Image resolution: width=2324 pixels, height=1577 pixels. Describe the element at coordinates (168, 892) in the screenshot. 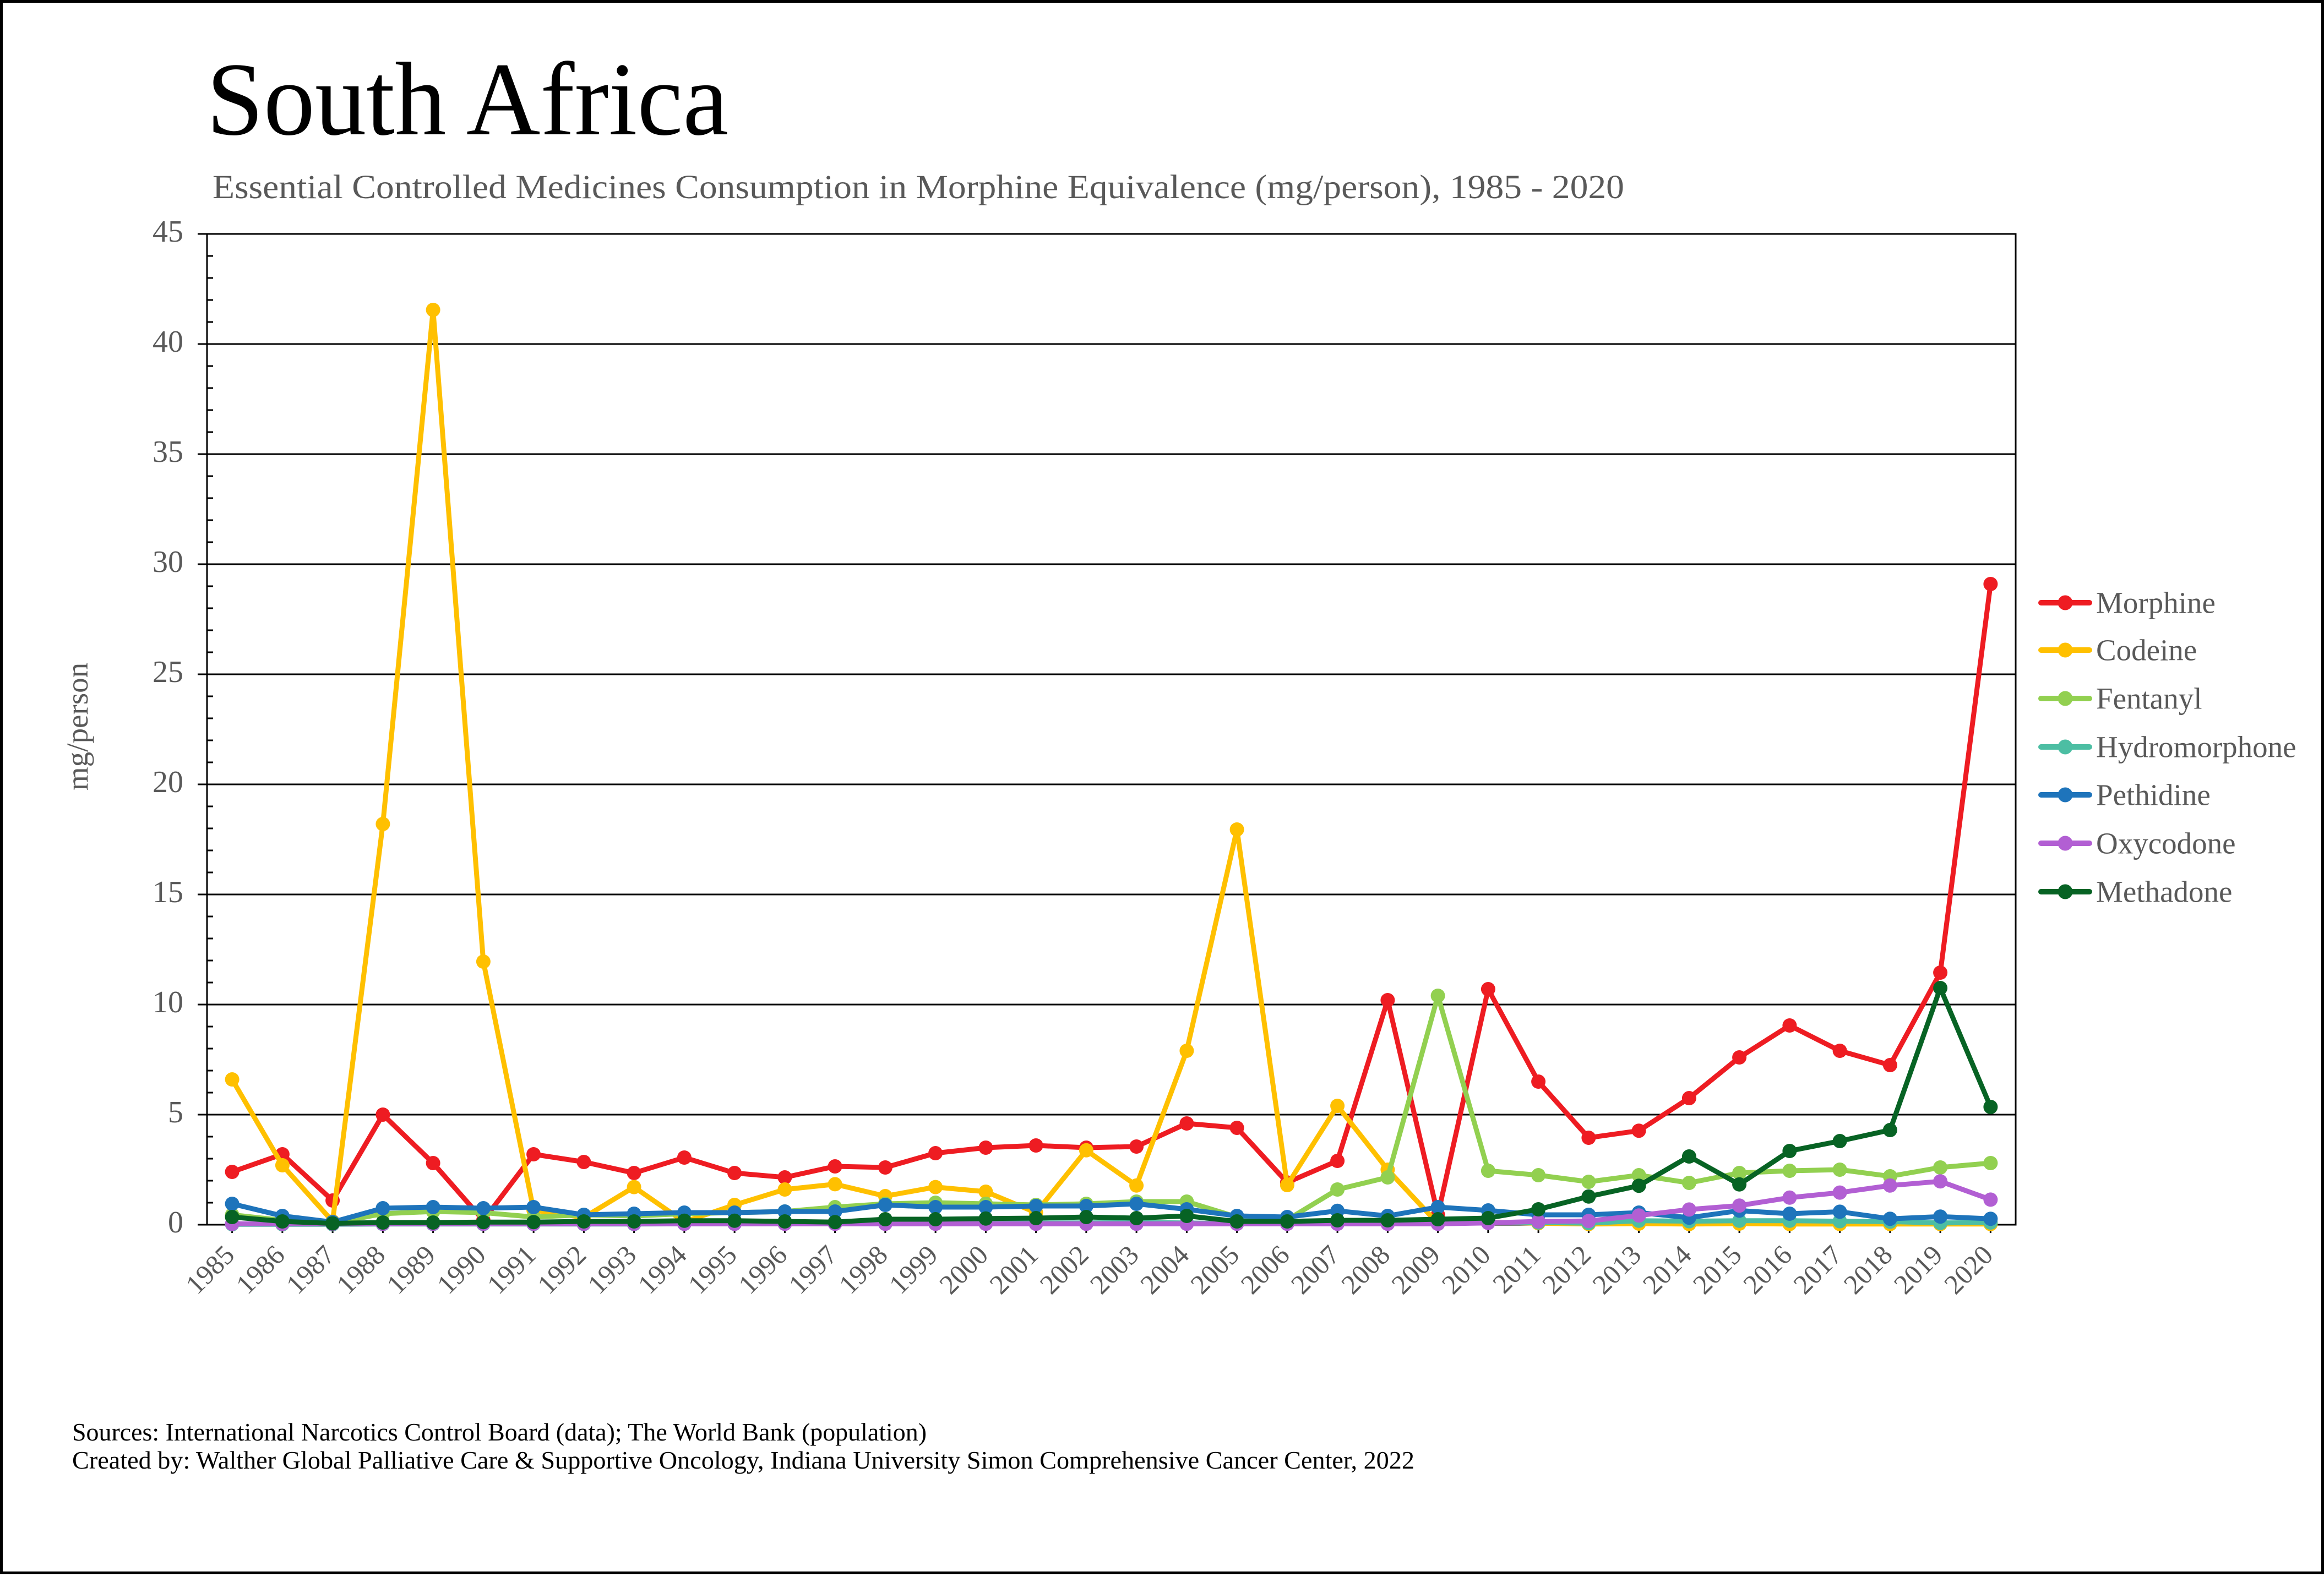

I see `svg-text: 15` at that location.